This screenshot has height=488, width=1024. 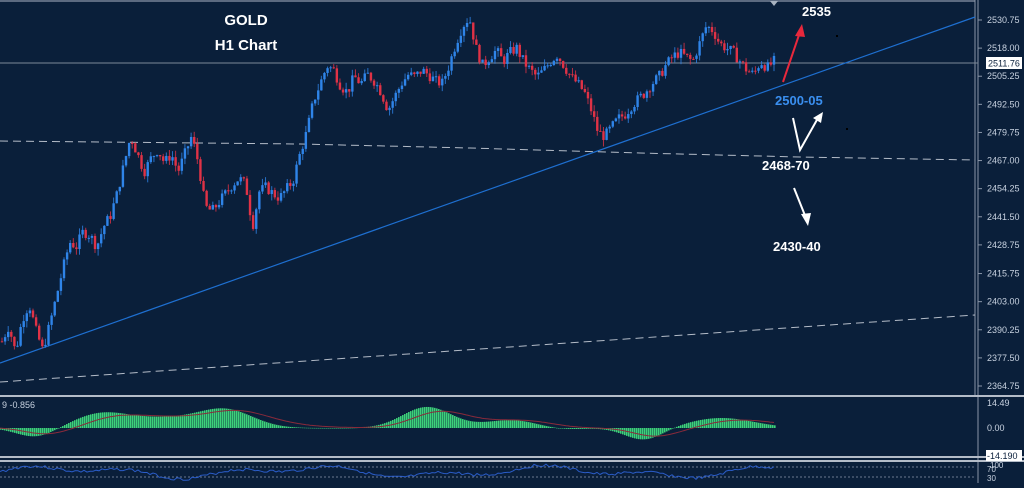 I want to click on price-tick: 2390.25, so click(x=1003, y=330).